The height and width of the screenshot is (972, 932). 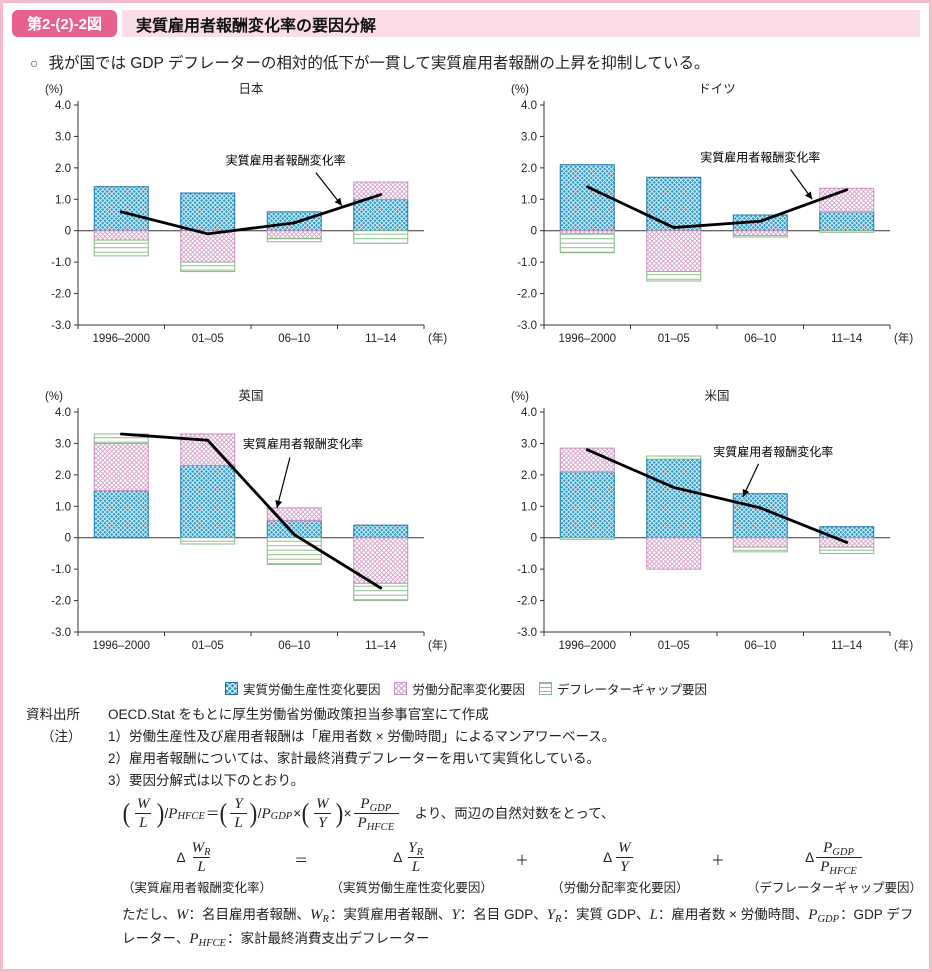 What do you see at coordinates (231, 688) in the screenshot?
I see `blue-crosshatch-swatch-icon` at bounding box center [231, 688].